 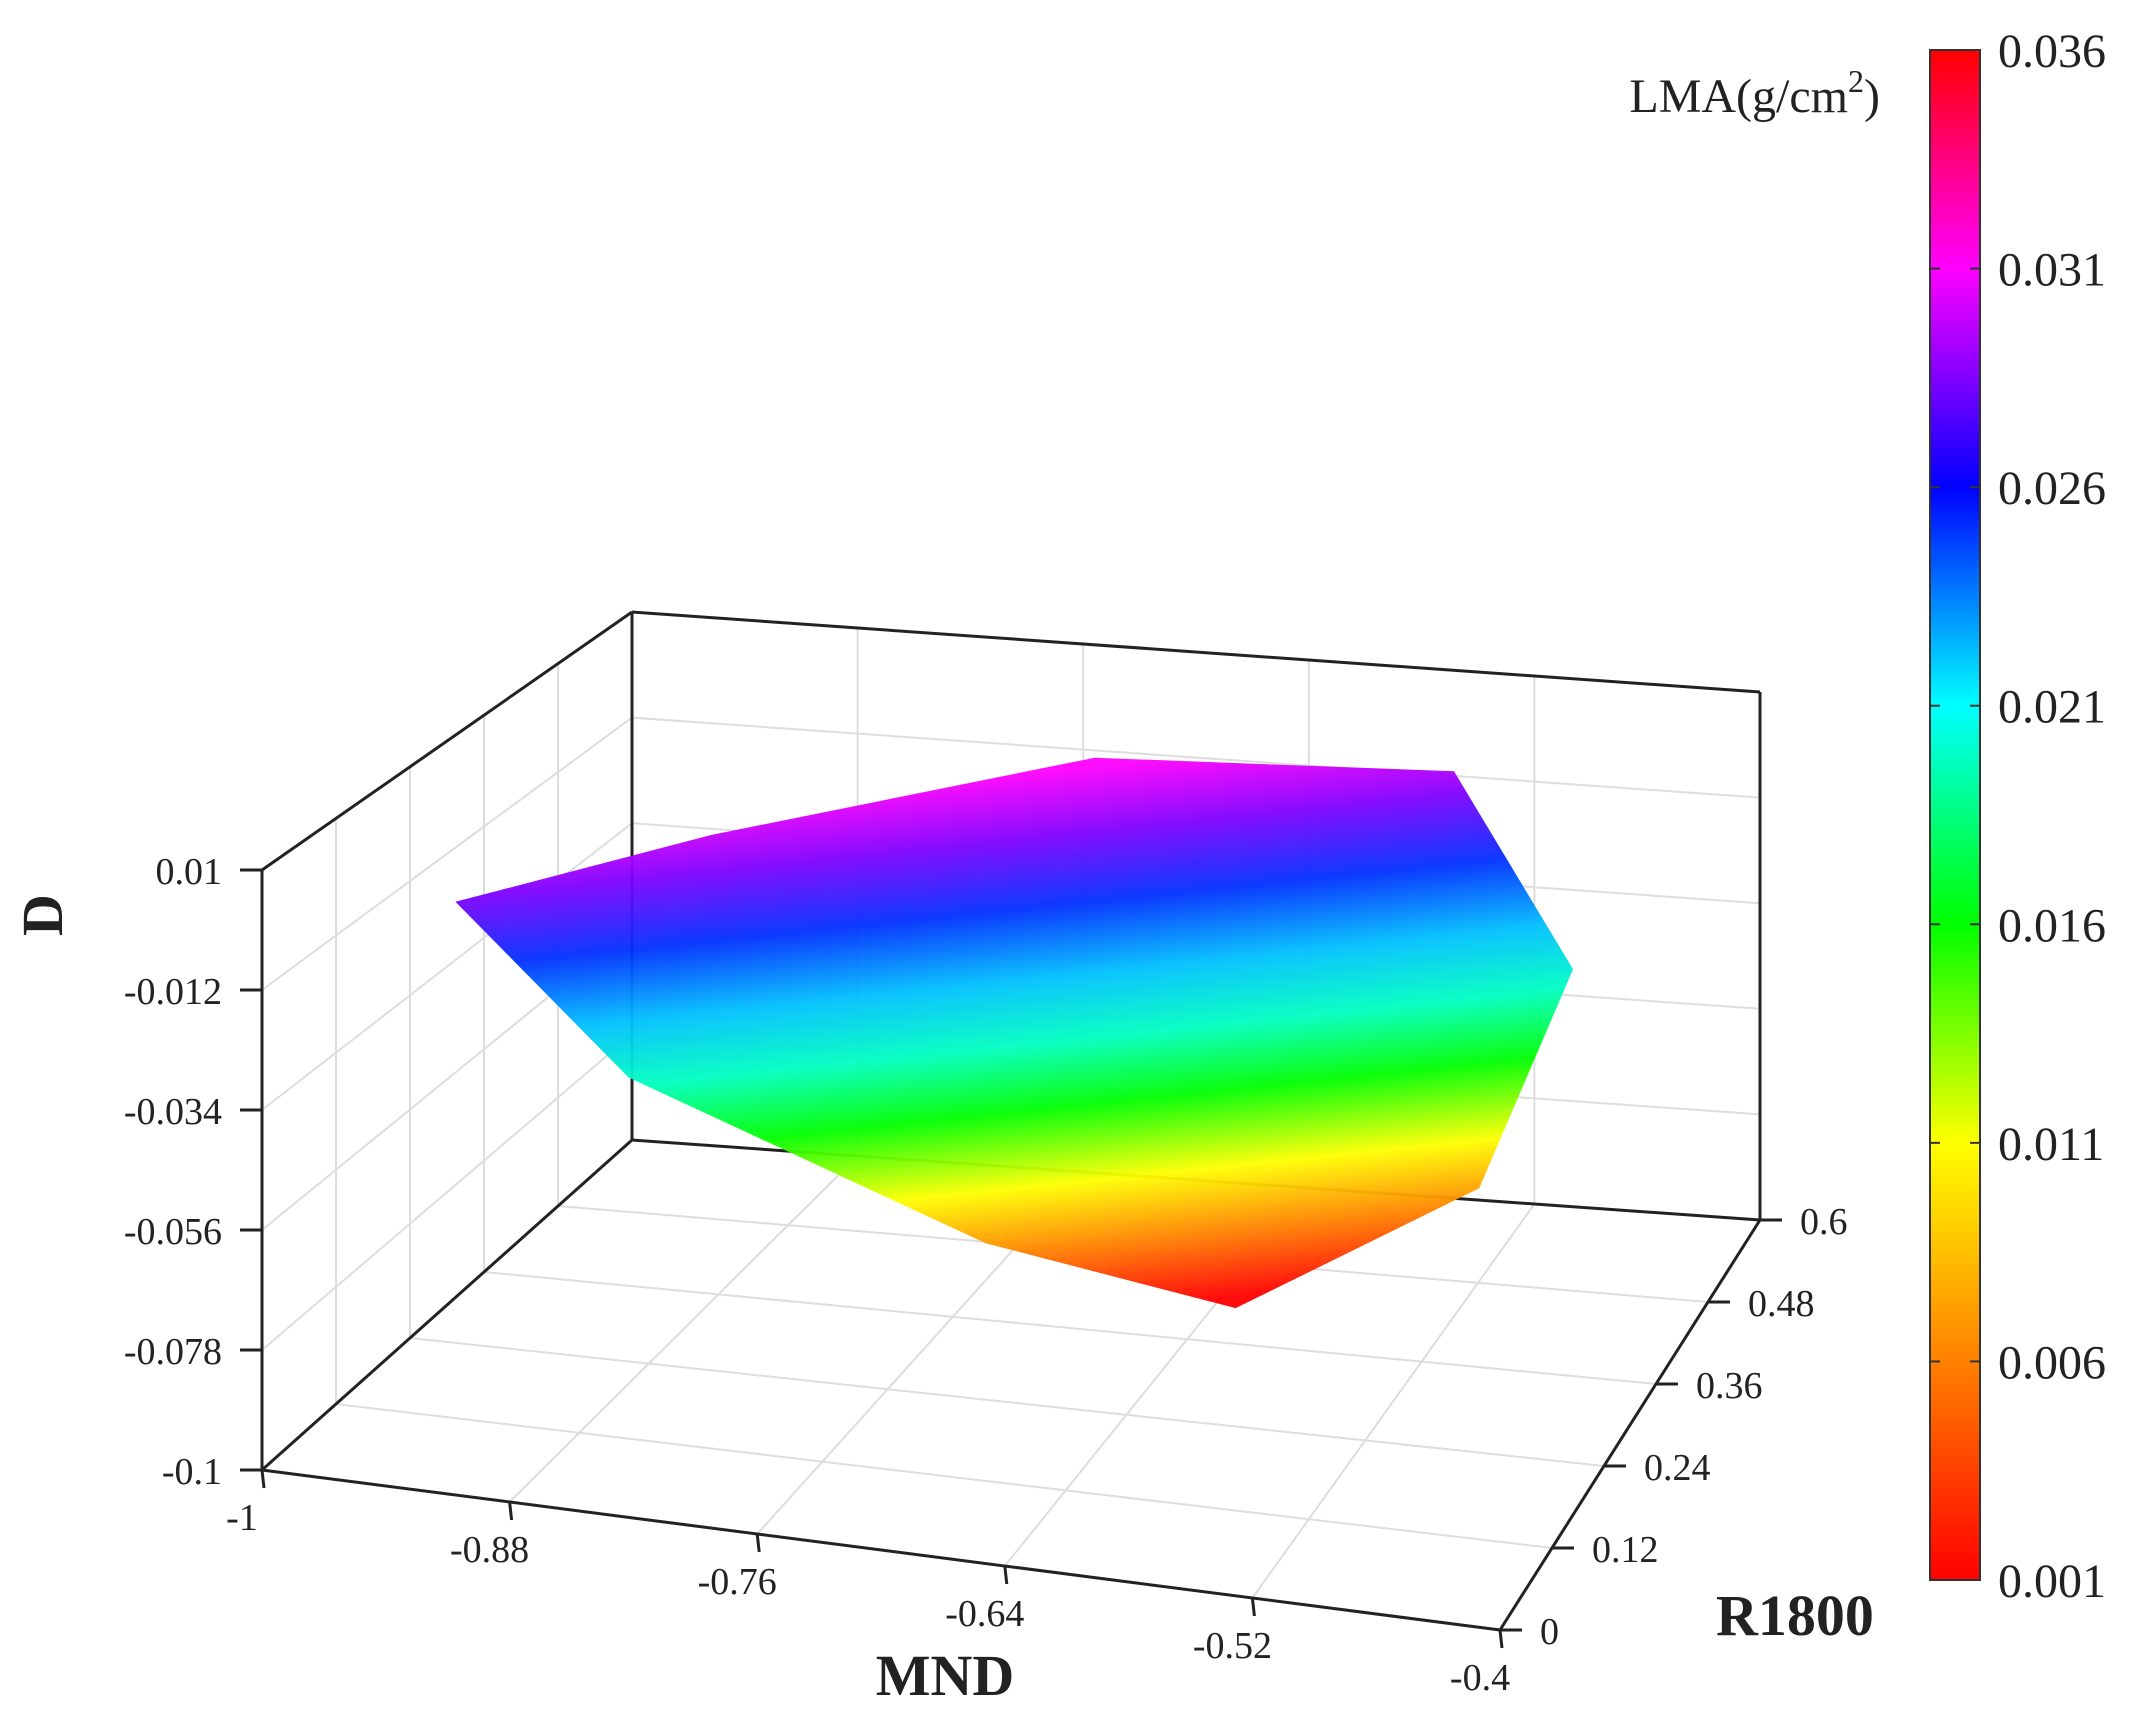 What do you see at coordinates (173, 1352) in the screenshot?
I see `z-tick-label: -0.078` at bounding box center [173, 1352].